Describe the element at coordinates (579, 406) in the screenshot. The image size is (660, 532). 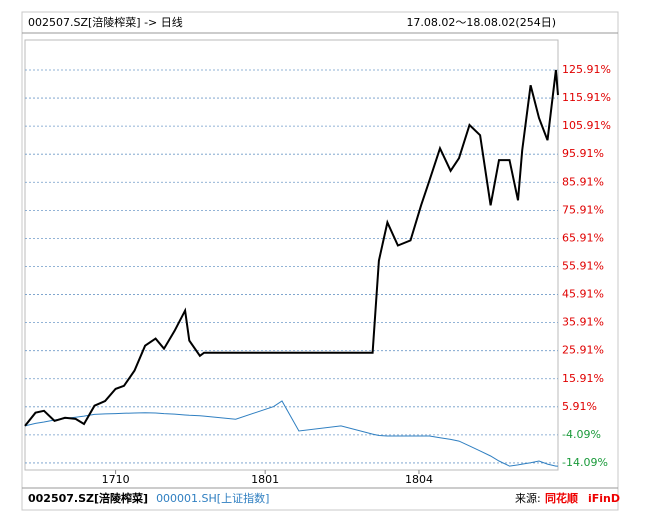
I see `y-tick-label: 5.91%` at that location.